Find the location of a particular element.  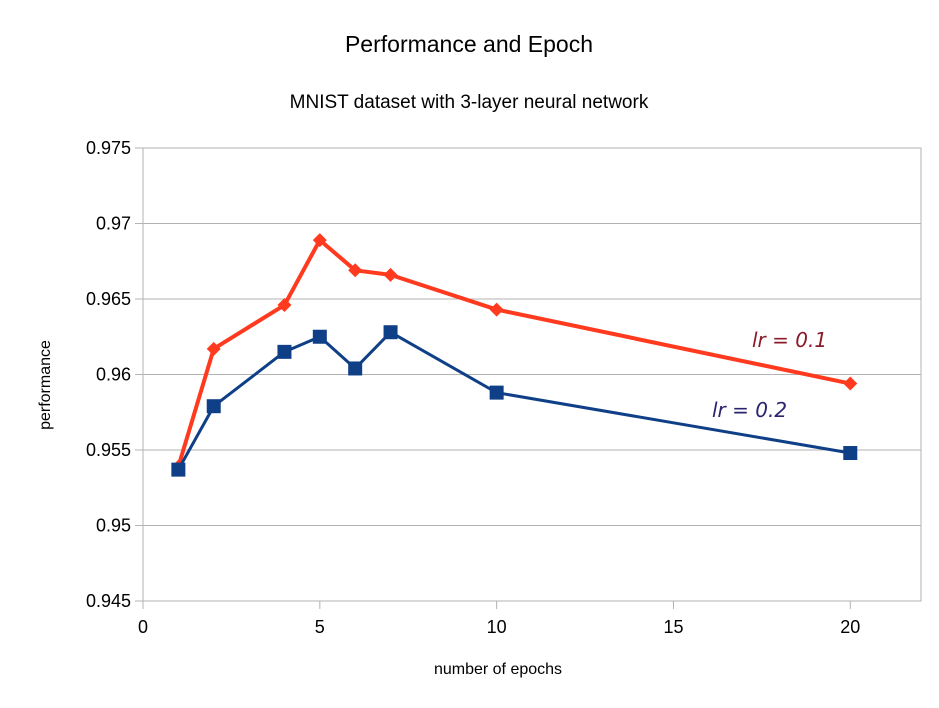

x-axis-label: number of epochs is located at coordinates (498, 669).